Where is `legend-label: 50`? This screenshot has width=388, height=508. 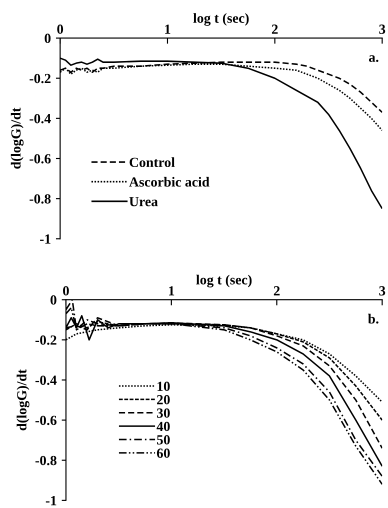 legend-label: 50 is located at coordinates (163, 440).